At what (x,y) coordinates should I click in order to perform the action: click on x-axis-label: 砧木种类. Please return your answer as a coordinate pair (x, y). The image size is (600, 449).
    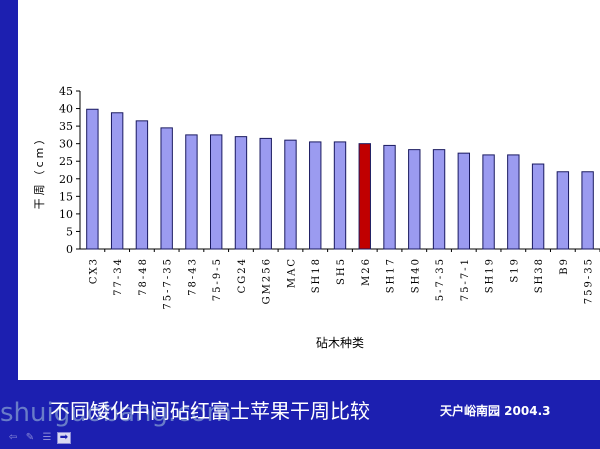
    Looking at the image, I should click on (340, 343).